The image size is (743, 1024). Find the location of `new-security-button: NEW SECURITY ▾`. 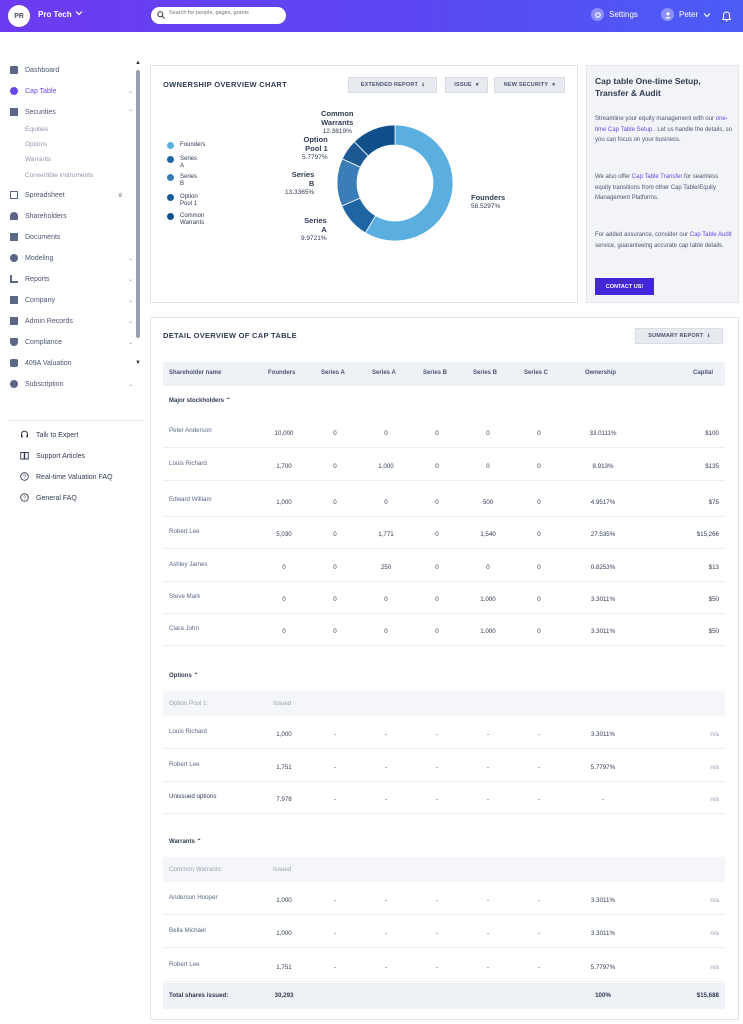

new-security-button: NEW SECURITY ▾ is located at coordinates (529, 85).